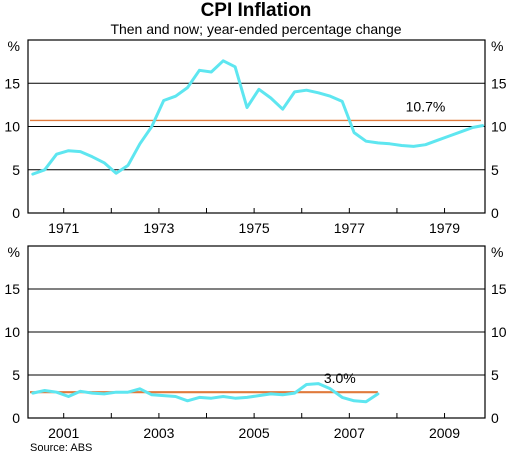 The image size is (512, 453). I want to click on x-tick-label: 1971, so click(63, 228).